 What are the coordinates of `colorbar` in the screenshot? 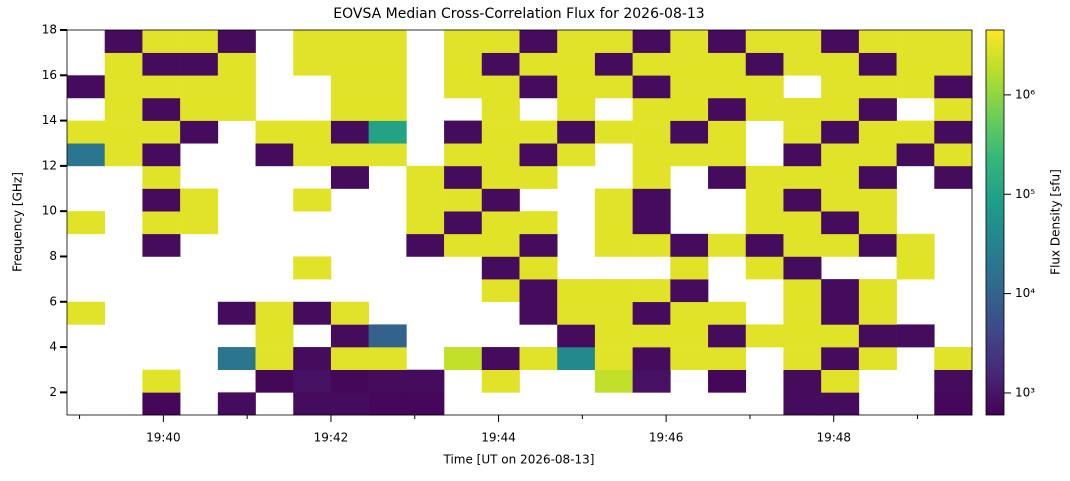 It's located at (995, 222).